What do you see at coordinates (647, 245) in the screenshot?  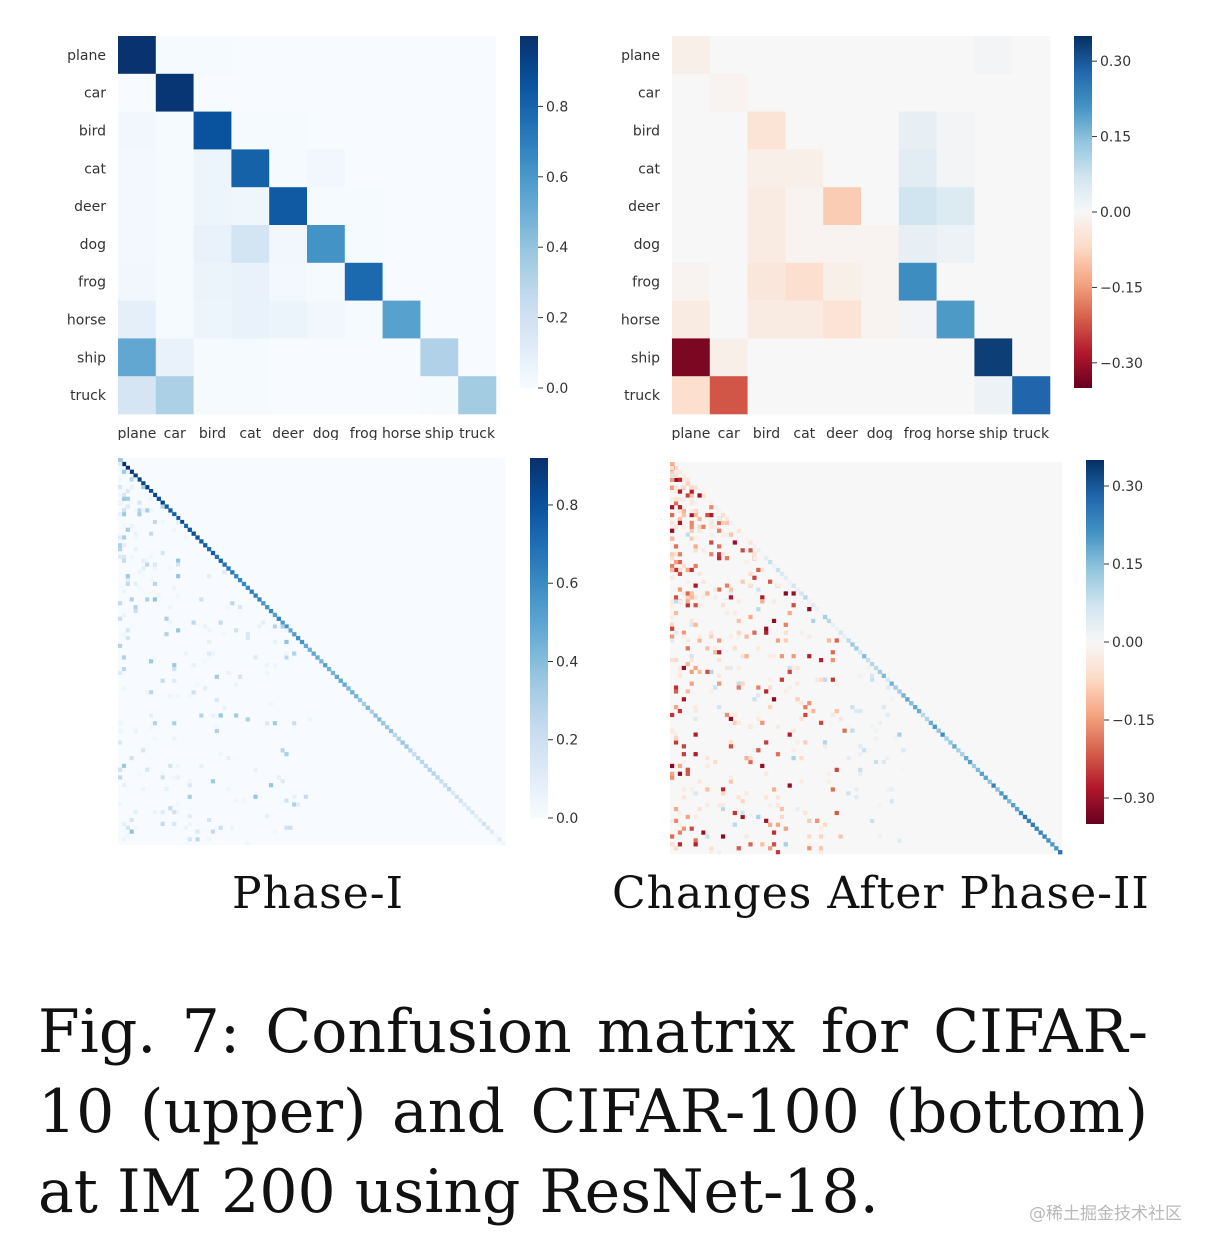 I see `y-tick-label: dog` at bounding box center [647, 245].